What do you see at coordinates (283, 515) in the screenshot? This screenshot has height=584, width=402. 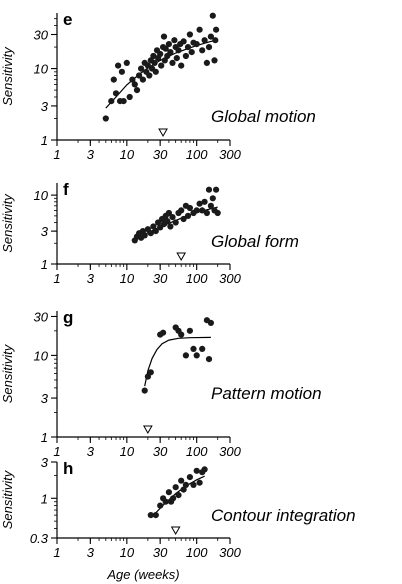 I see `panel-label: Contour integration` at bounding box center [283, 515].